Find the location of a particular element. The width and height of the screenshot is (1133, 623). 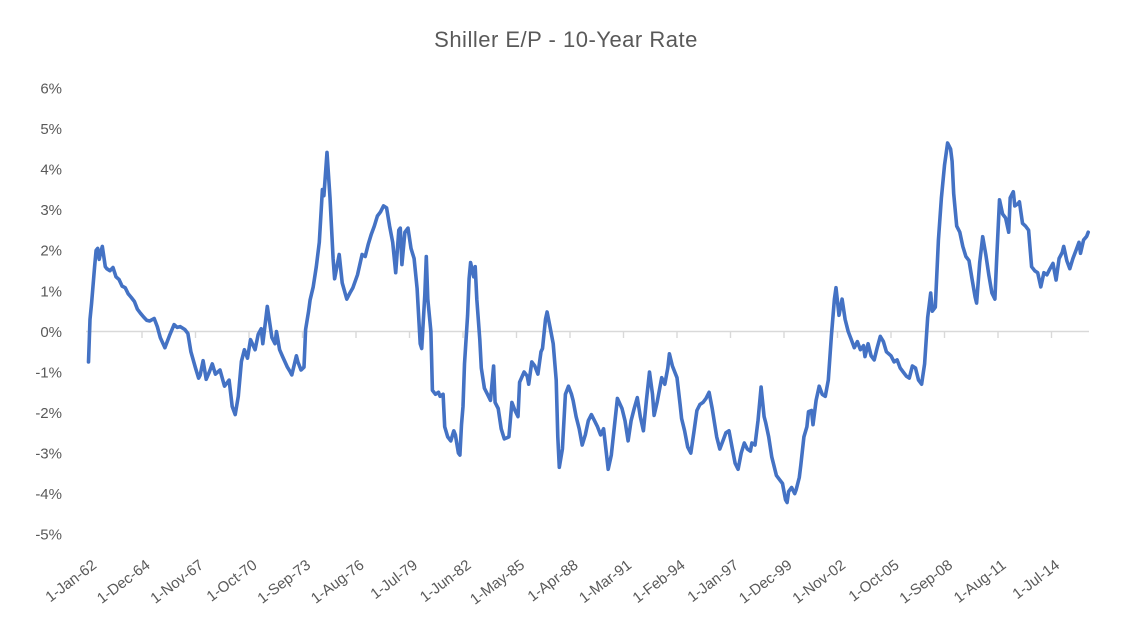

x-axis-label: 1-Aug-11 is located at coordinates (980, 582).